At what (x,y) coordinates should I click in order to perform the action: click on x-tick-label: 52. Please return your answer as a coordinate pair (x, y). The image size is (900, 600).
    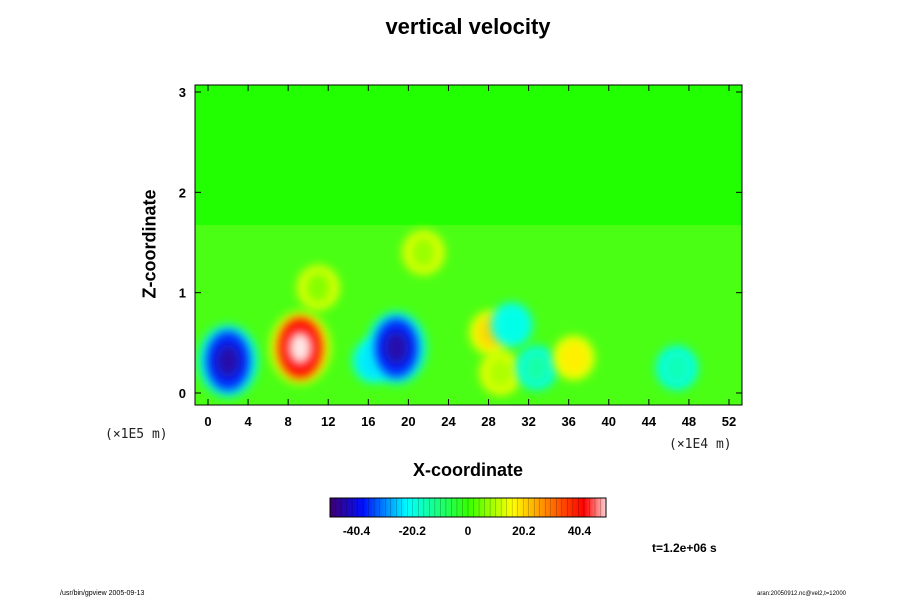
    Looking at the image, I should click on (729, 421).